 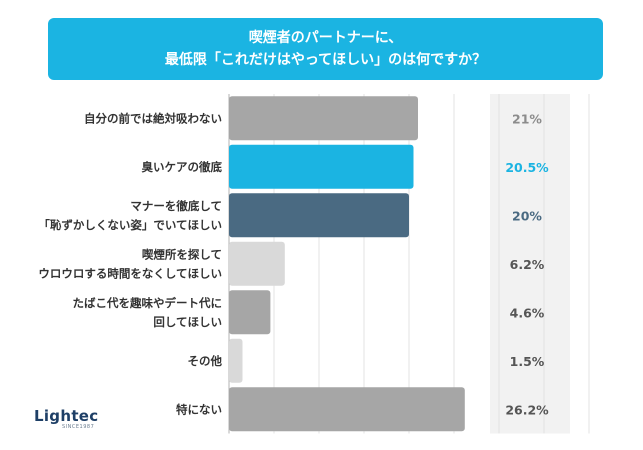 I want to click on category-label: マナーを徹底して「恥ずかしくない姿」でいてほしい, so click(x=130, y=215).